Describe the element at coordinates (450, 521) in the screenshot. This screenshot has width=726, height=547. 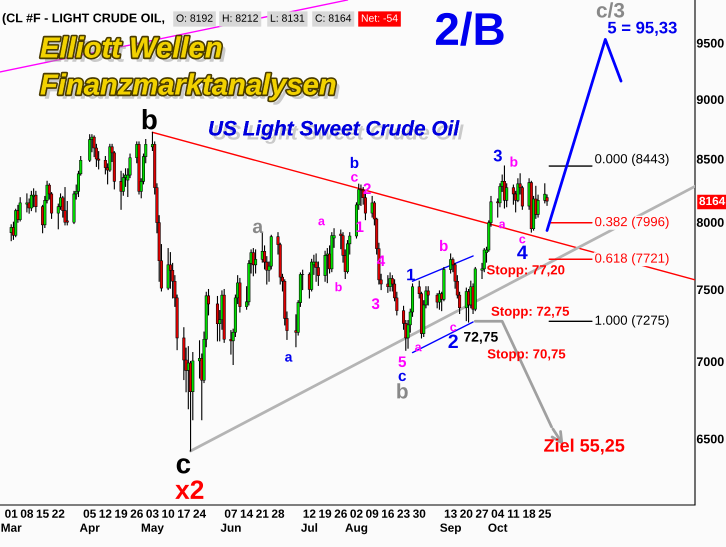
I see `x-tick-label: 13 Sep` at that location.